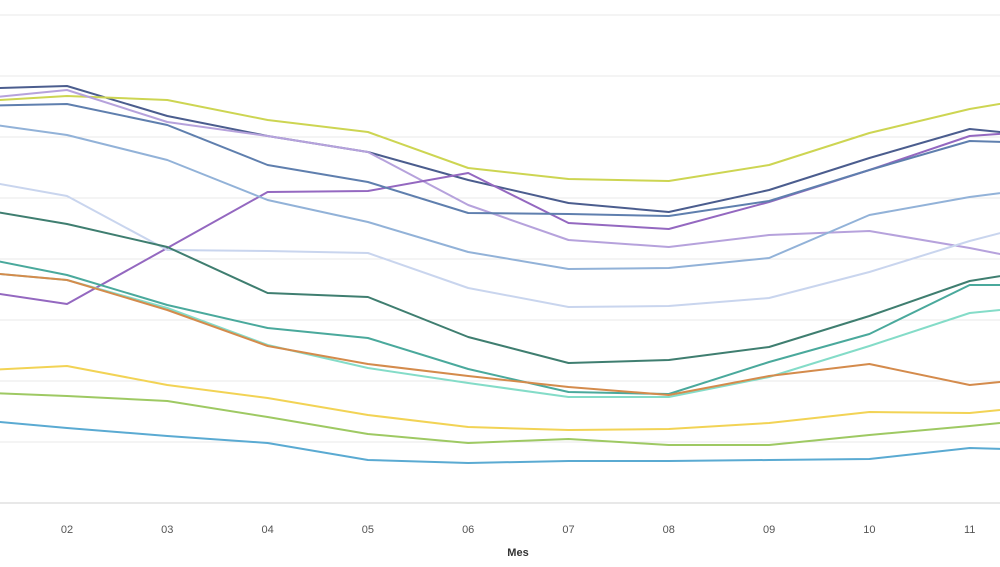 This screenshot has width=1000, height=567. I want to click on x-tick-label: 04, so click(267, 530).